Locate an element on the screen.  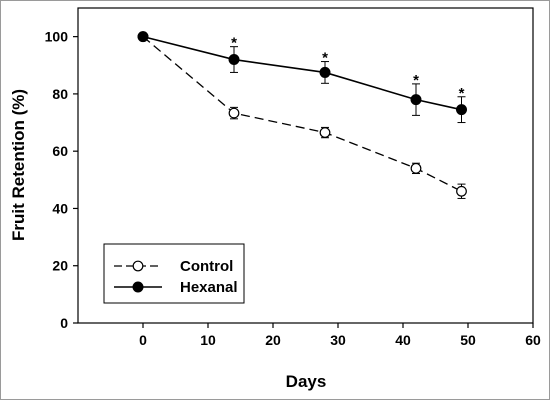
x-tick-label-2: 20 is located at coordinates (273, 340).